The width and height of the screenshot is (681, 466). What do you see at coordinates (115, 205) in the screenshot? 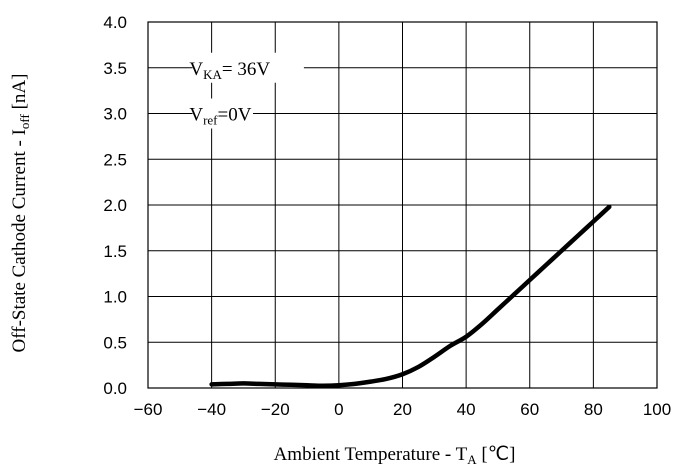
I see `y-tick-label: 2.0` at bounding box center [115, 205].